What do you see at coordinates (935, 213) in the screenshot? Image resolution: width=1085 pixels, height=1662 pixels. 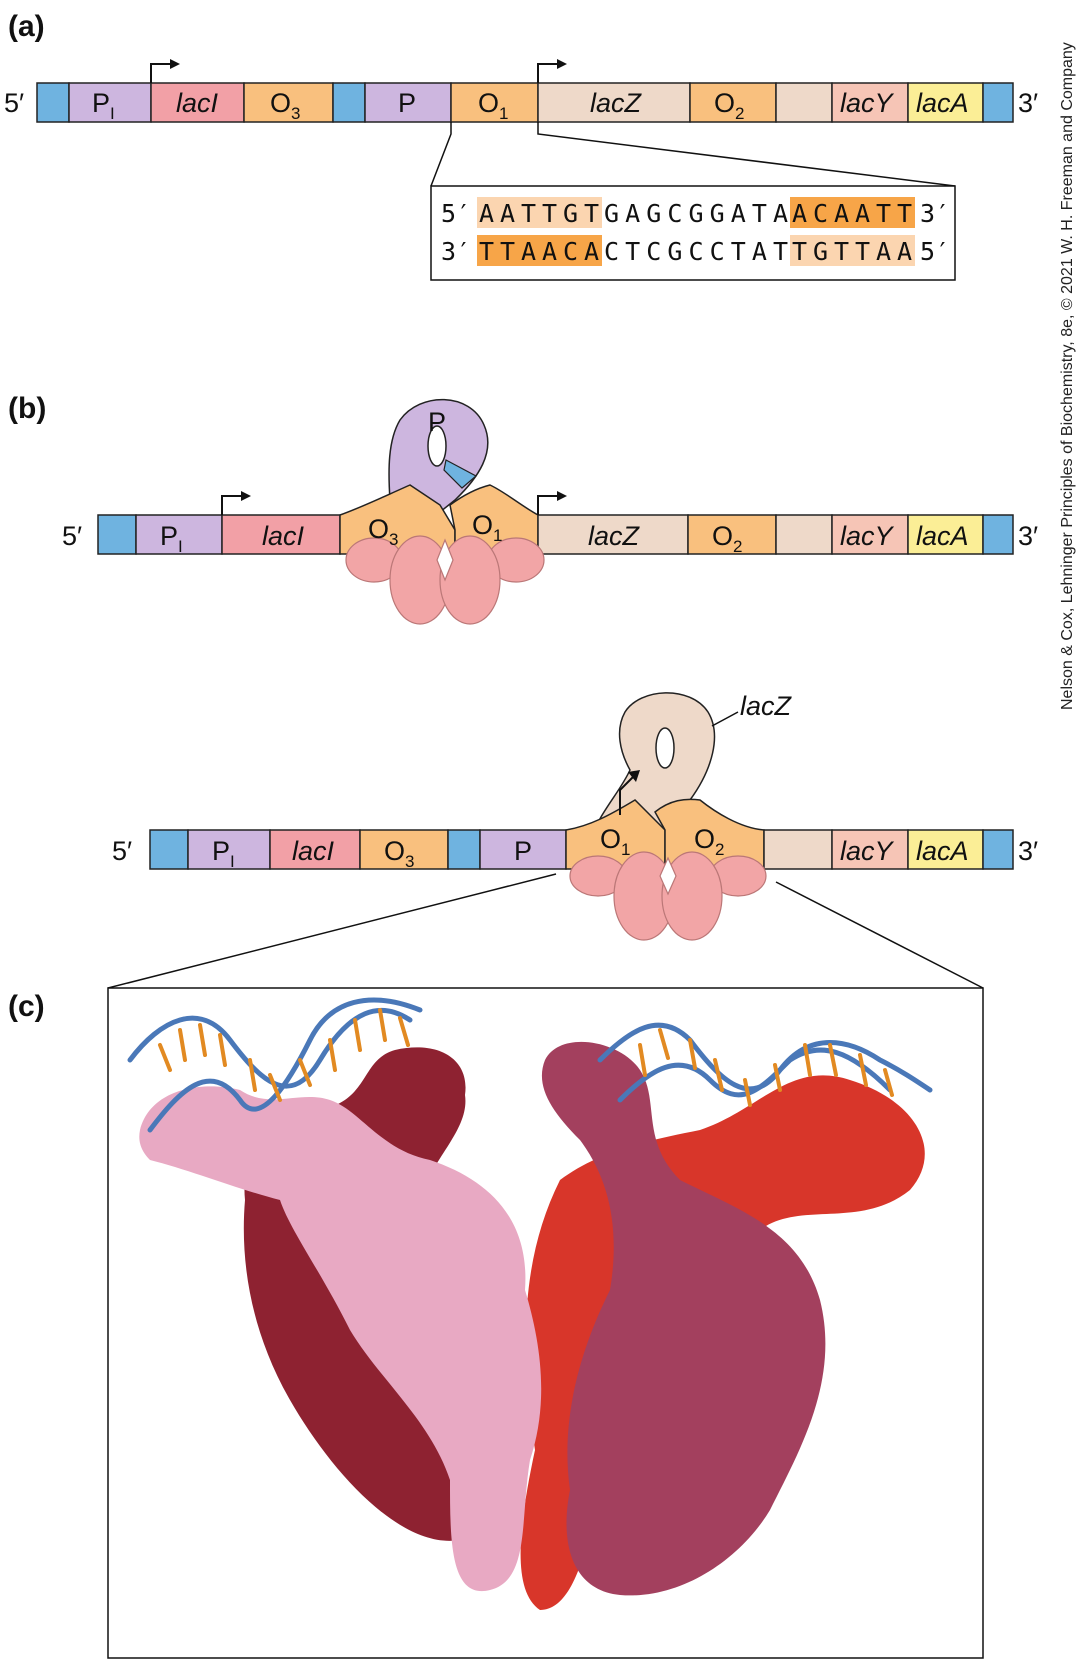 I see `seq-top-3: 3′` at bounding box center [935, 213].